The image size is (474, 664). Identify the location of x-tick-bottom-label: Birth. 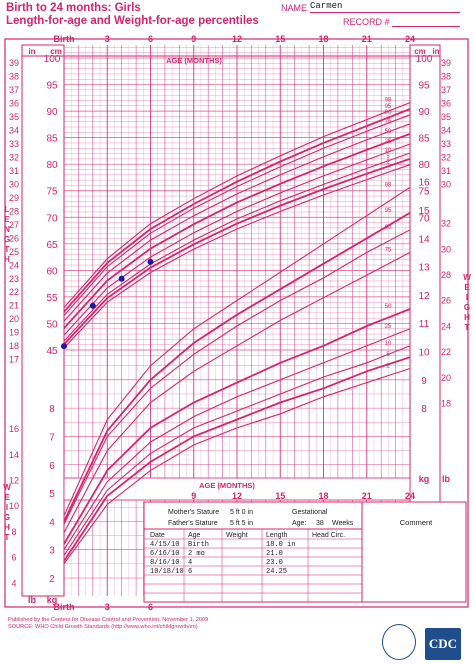
(64, 607).